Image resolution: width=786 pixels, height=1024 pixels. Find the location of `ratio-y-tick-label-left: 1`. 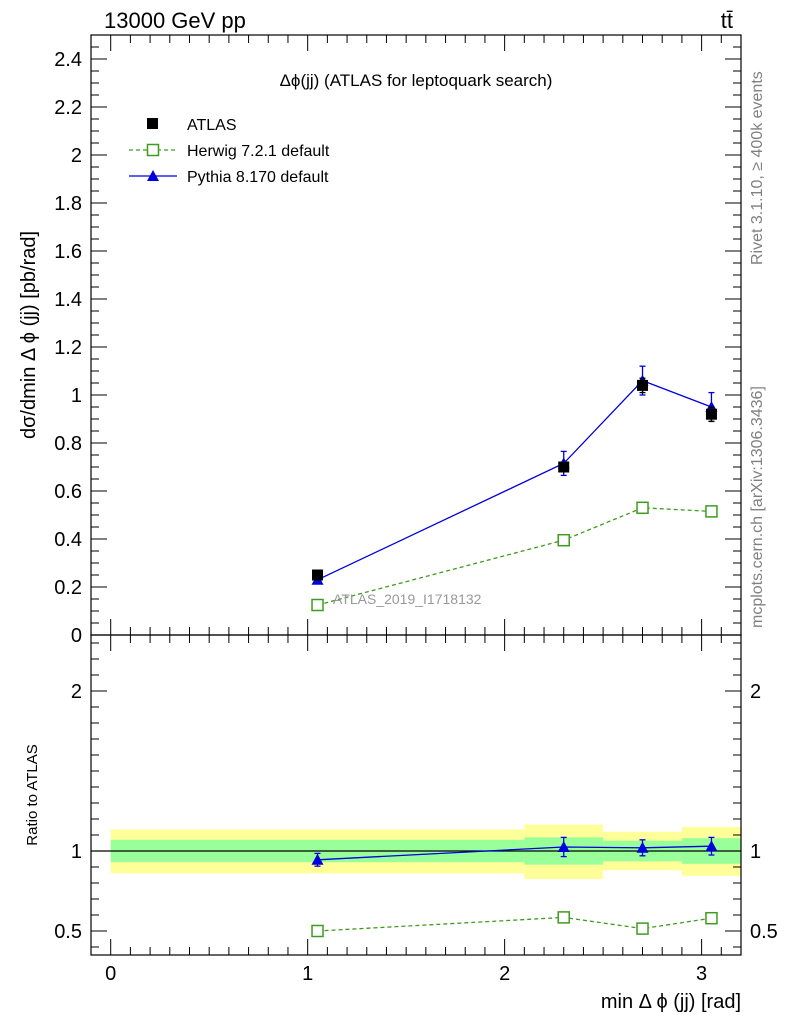

ratio-y-tick-label-left: 1 is located at coordinates (76, 852).